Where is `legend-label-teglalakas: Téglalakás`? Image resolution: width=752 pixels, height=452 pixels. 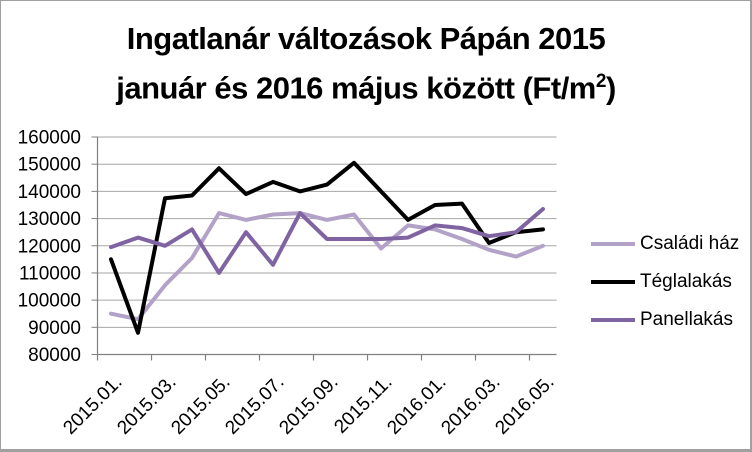 legend-label-teglalakas: Téglalakás is located at coordinates (686, 281).